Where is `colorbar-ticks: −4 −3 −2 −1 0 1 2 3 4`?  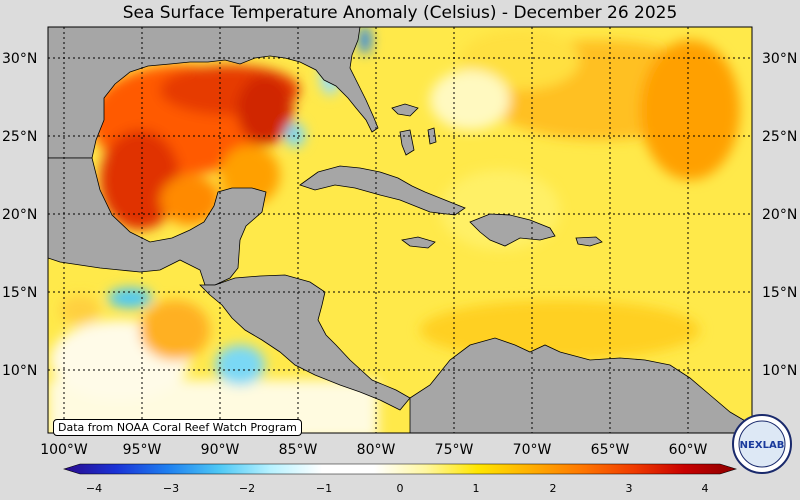
colorbar-ticks: −4 −3 −2 −1 0 1 2 3 4 is located at coordinates (397, 488).